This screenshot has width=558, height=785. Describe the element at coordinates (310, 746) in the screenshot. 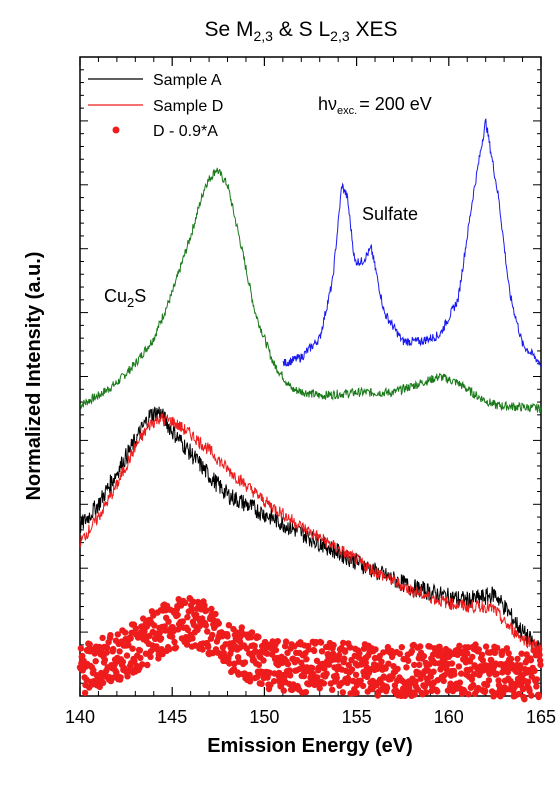

I see `x-axis-title: Emission Energy (eV)` at that location.